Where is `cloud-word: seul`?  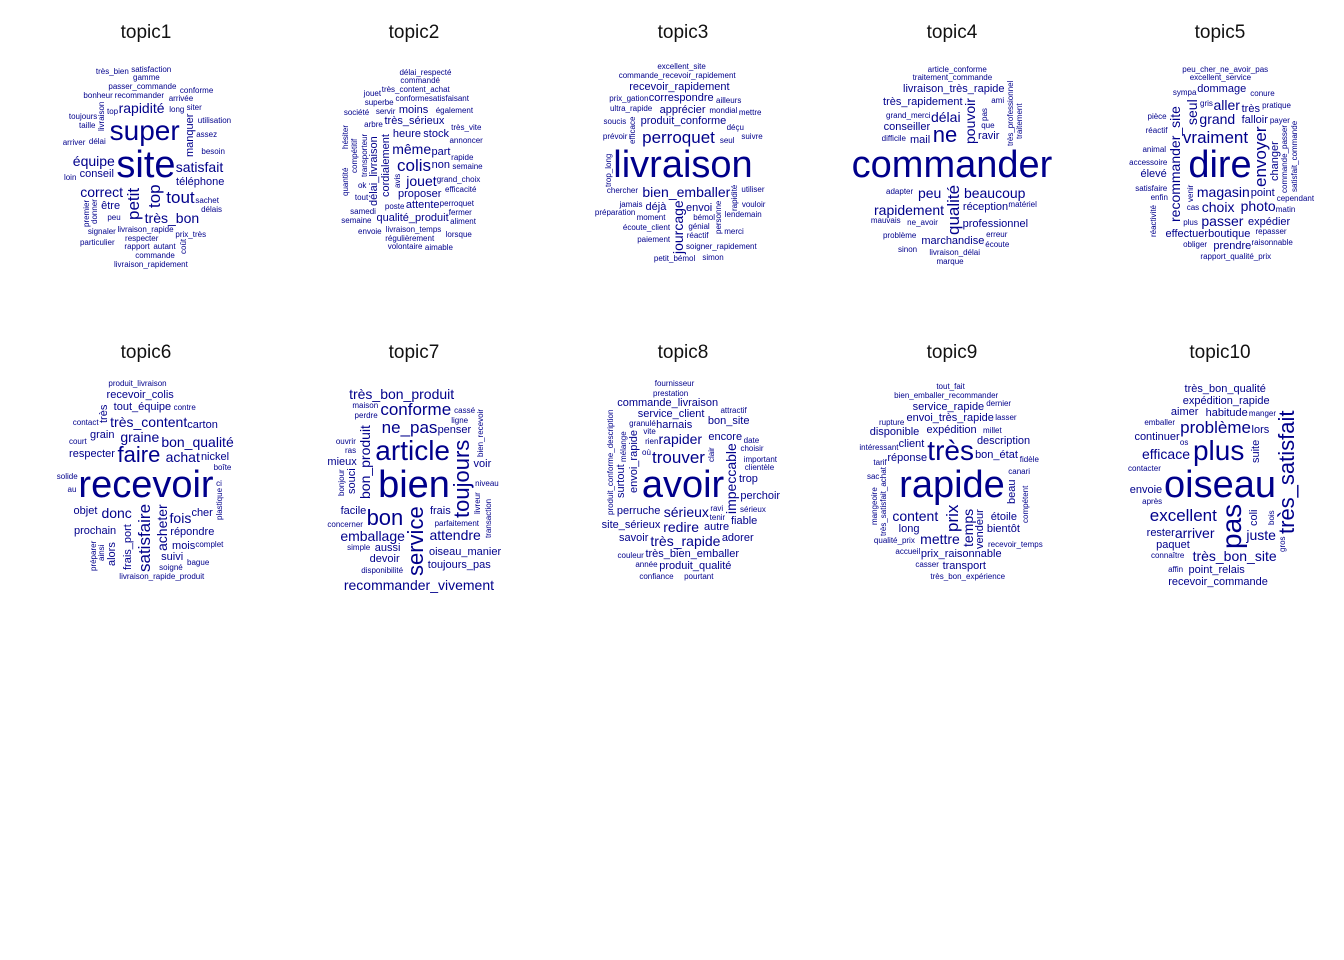 cloud-word: seul is located at coordinates (1191, 111).